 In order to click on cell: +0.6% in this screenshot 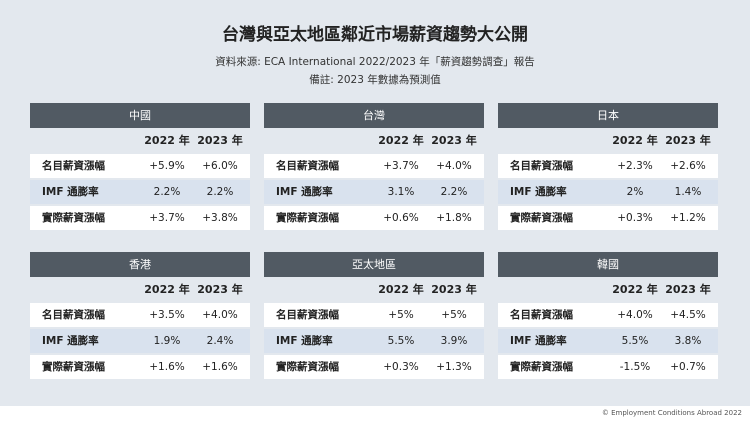, I will do `click(401, 218)`.